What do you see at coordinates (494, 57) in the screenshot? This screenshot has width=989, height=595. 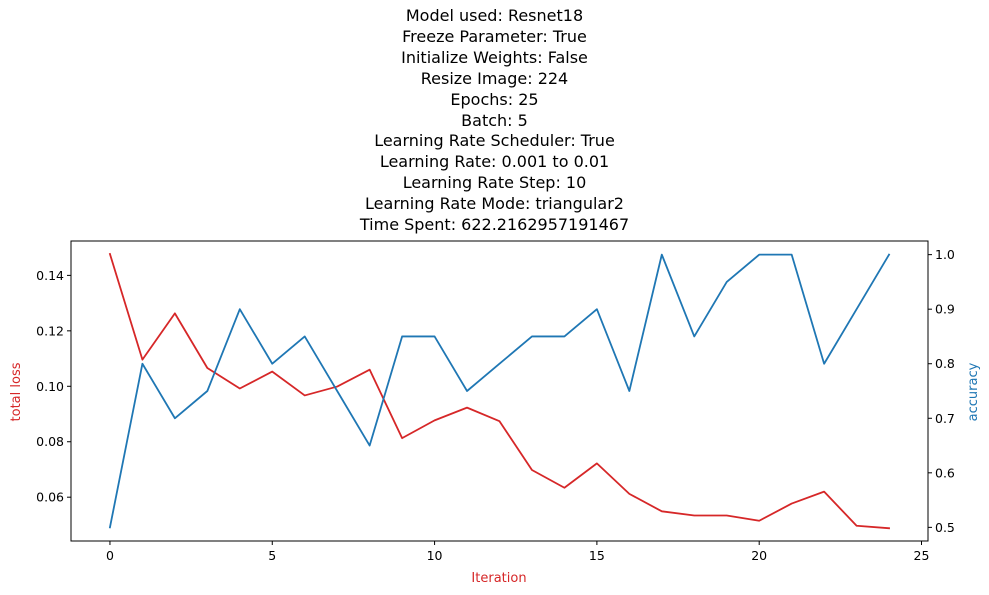 I see `title-line: Initialize Weights: False` at bounding box center [494, 57].